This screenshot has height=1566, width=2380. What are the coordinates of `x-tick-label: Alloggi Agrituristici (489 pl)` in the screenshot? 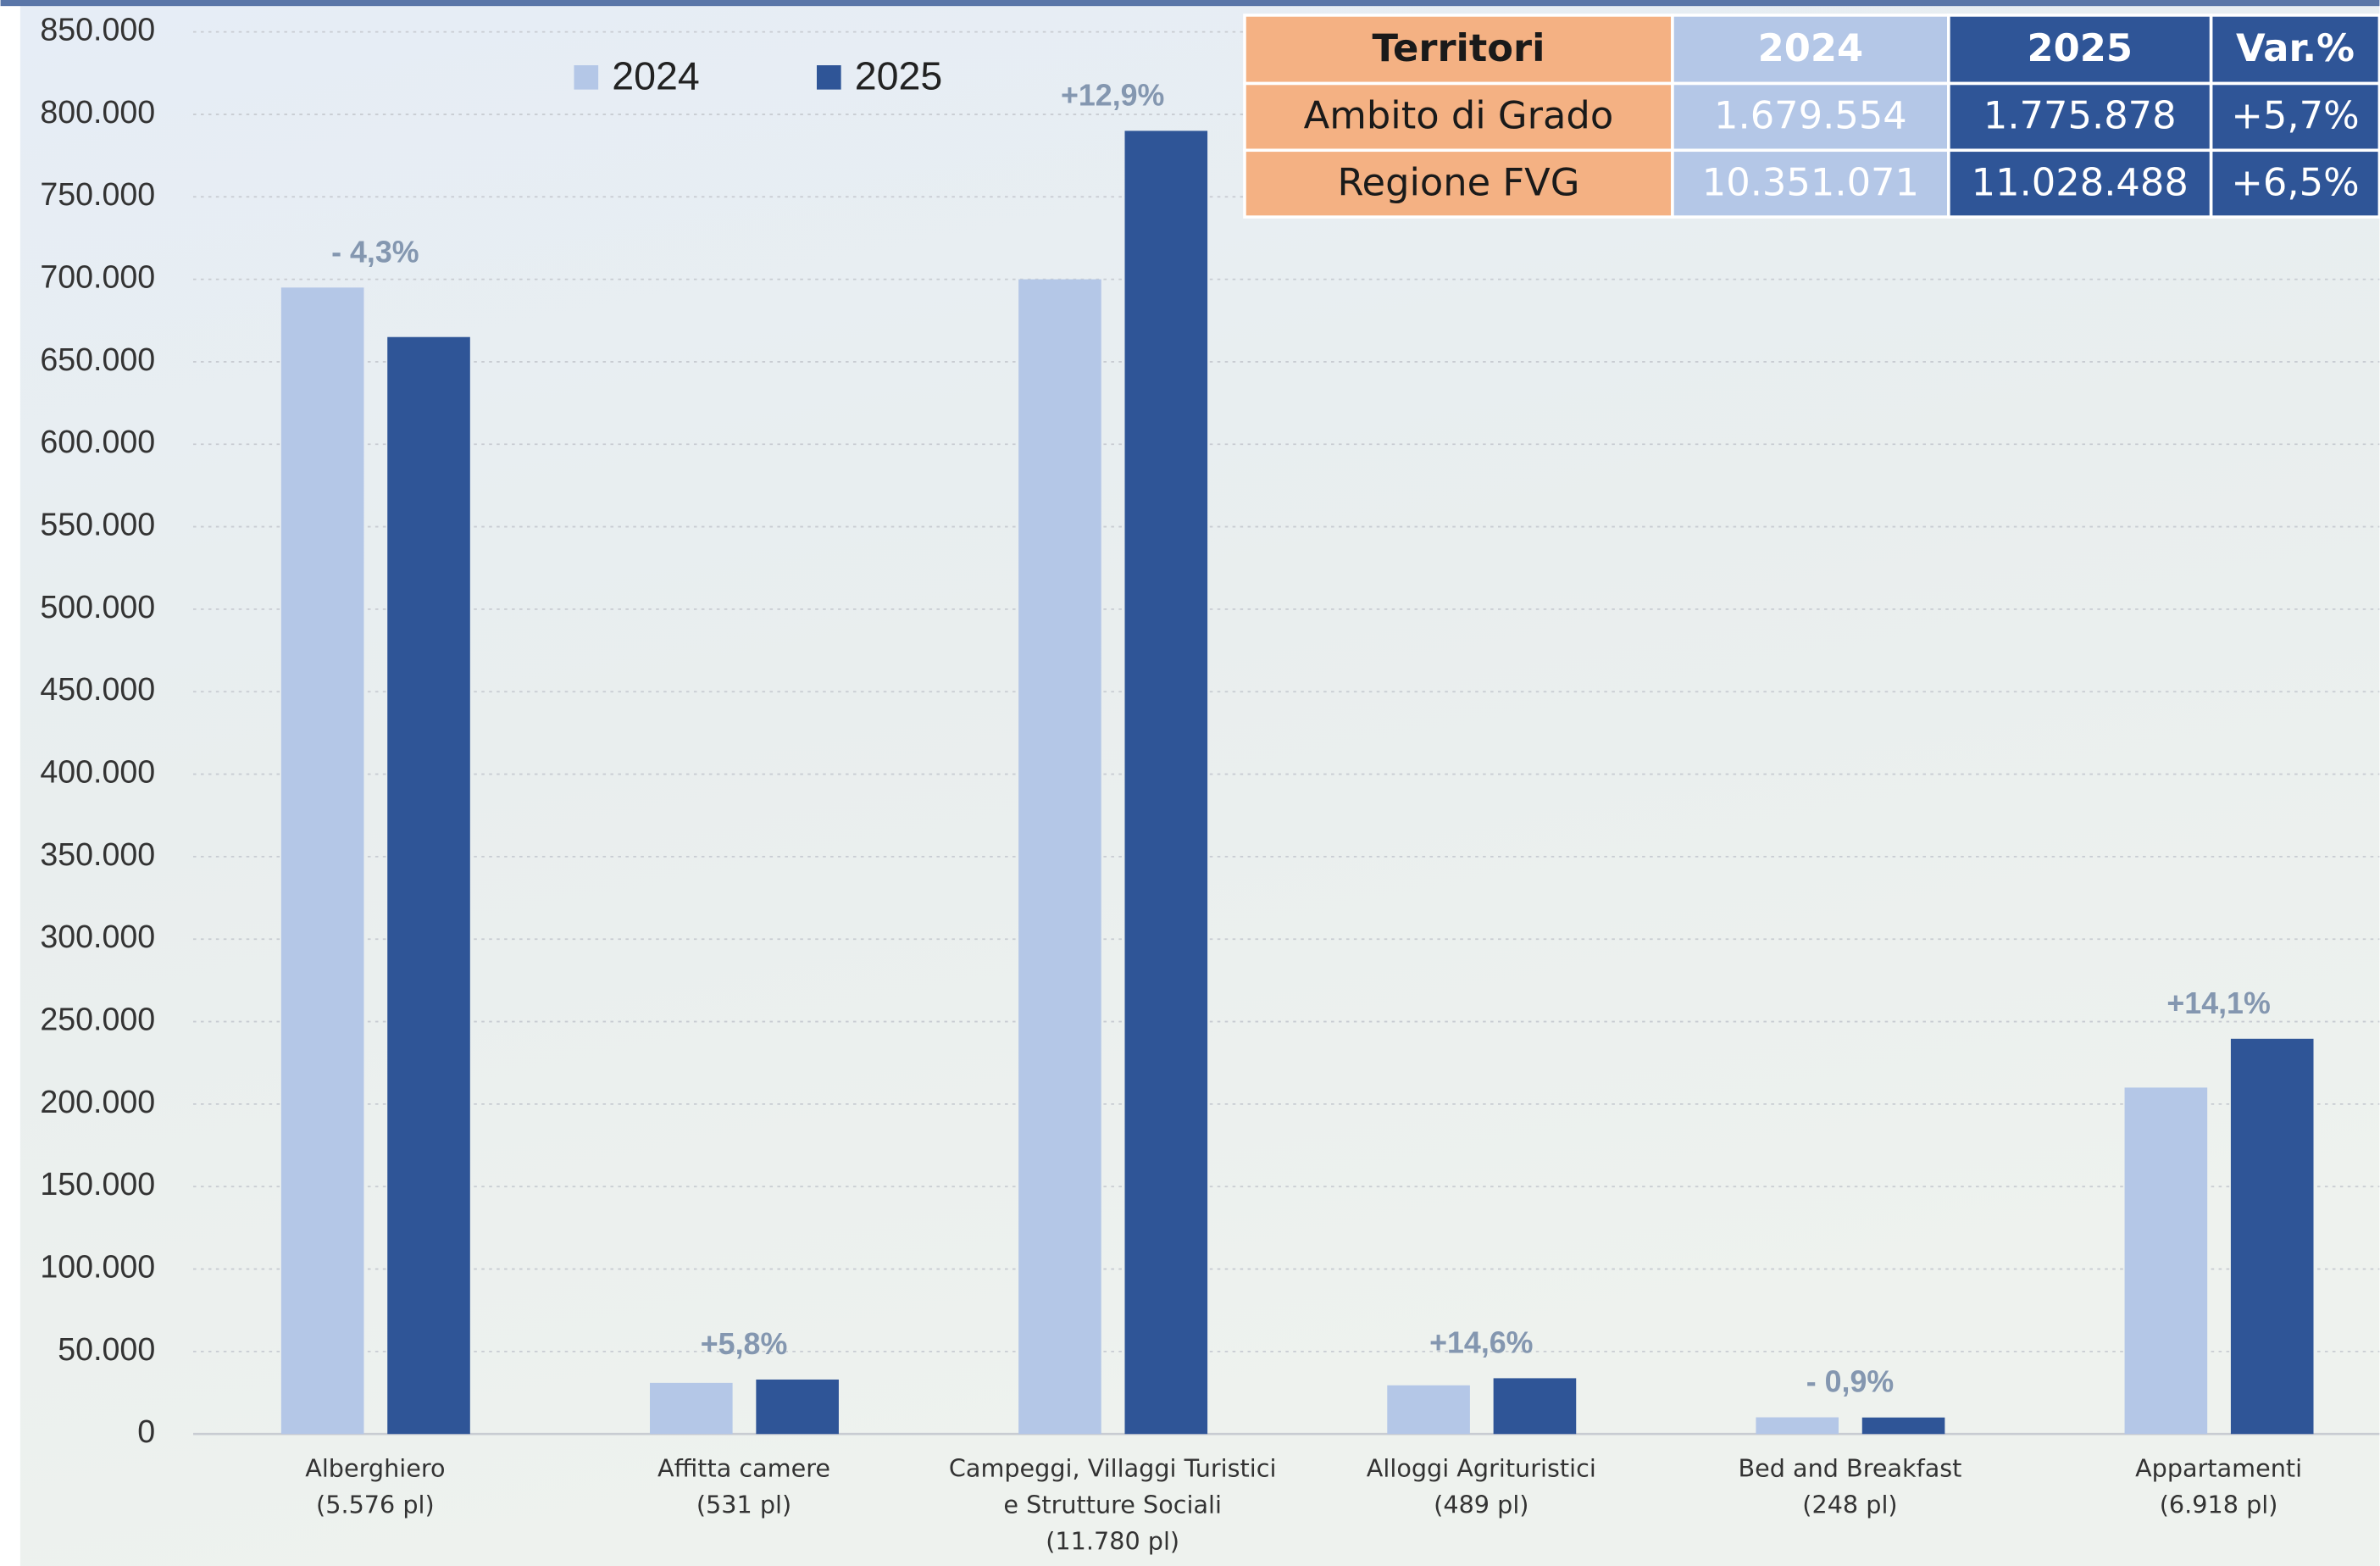 It's located at (1481, 1486).